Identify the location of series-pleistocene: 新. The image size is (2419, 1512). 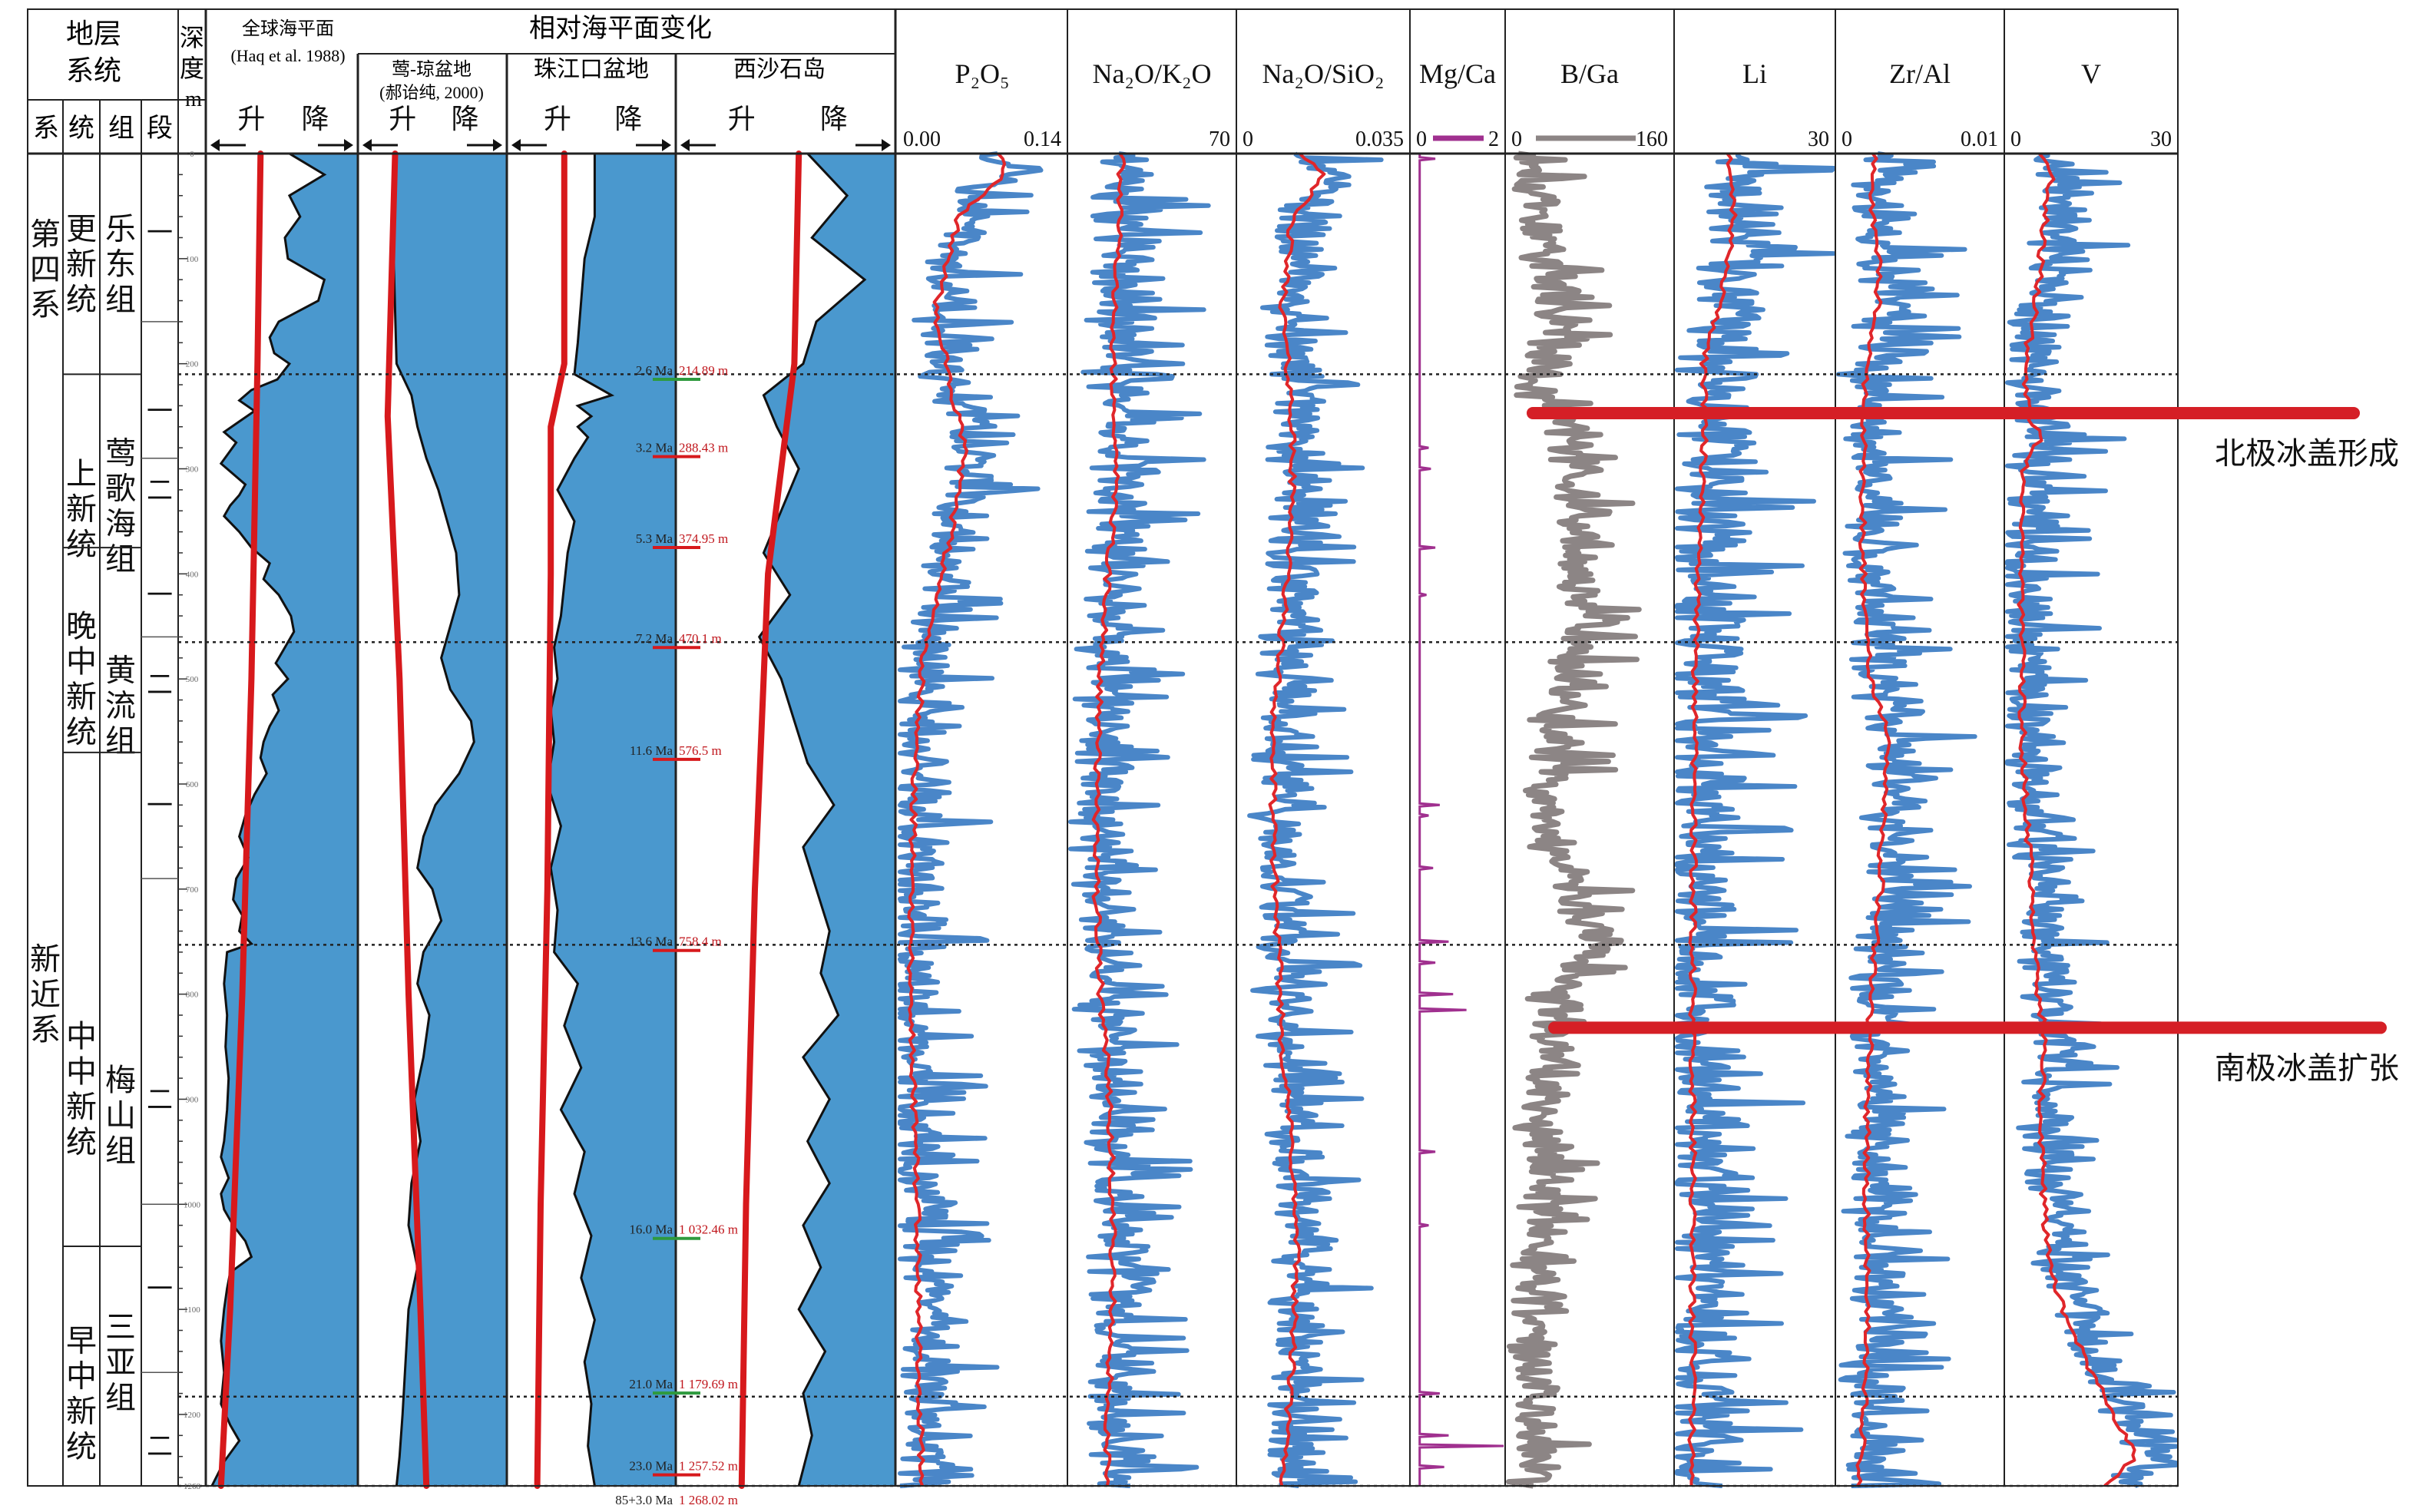
(81, 264).